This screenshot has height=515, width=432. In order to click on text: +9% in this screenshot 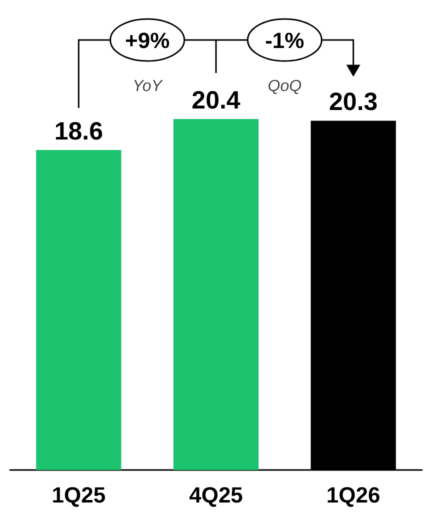, I will do `click(147, 40)`.